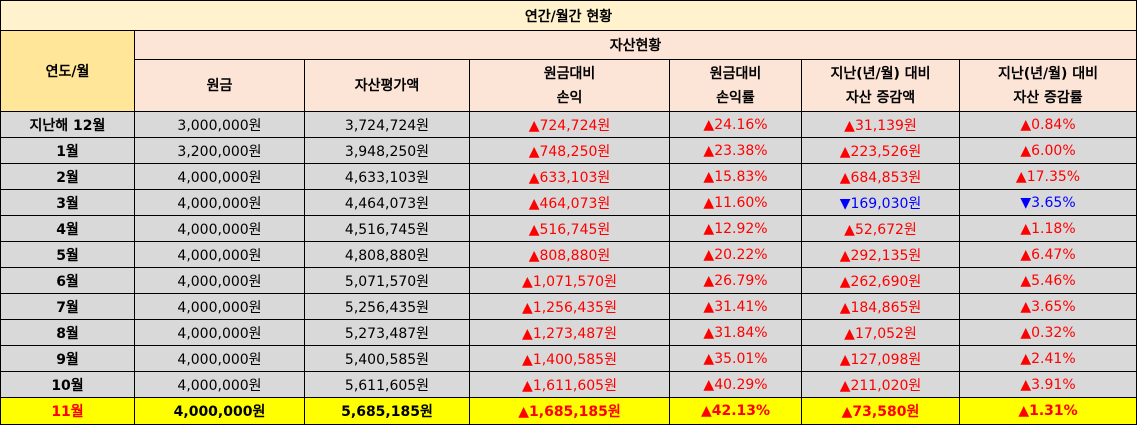  What do you see at coordinates (1048, 228) in the screenshot?
I see `asset-change-rate-cell: ▲1.18%` at bounding box center [1048, 228].